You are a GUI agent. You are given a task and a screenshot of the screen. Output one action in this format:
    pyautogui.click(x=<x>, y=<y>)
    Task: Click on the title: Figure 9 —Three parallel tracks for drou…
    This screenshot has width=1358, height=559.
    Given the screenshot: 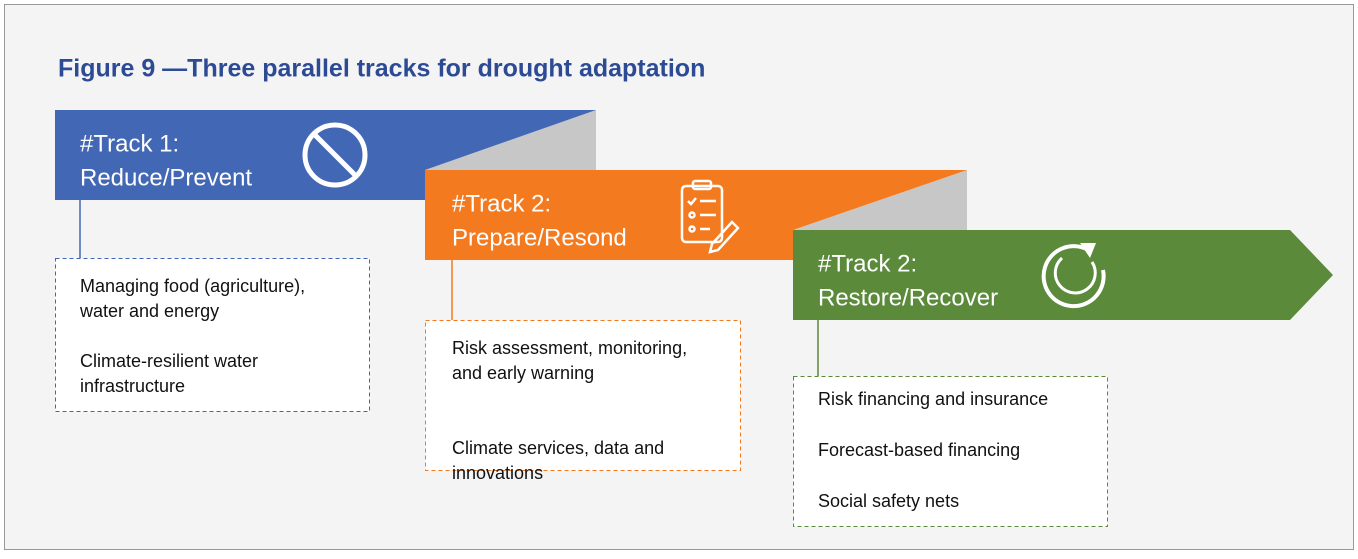 What is the action you would take?
    pyautogui.click(x=381, y=69)
    